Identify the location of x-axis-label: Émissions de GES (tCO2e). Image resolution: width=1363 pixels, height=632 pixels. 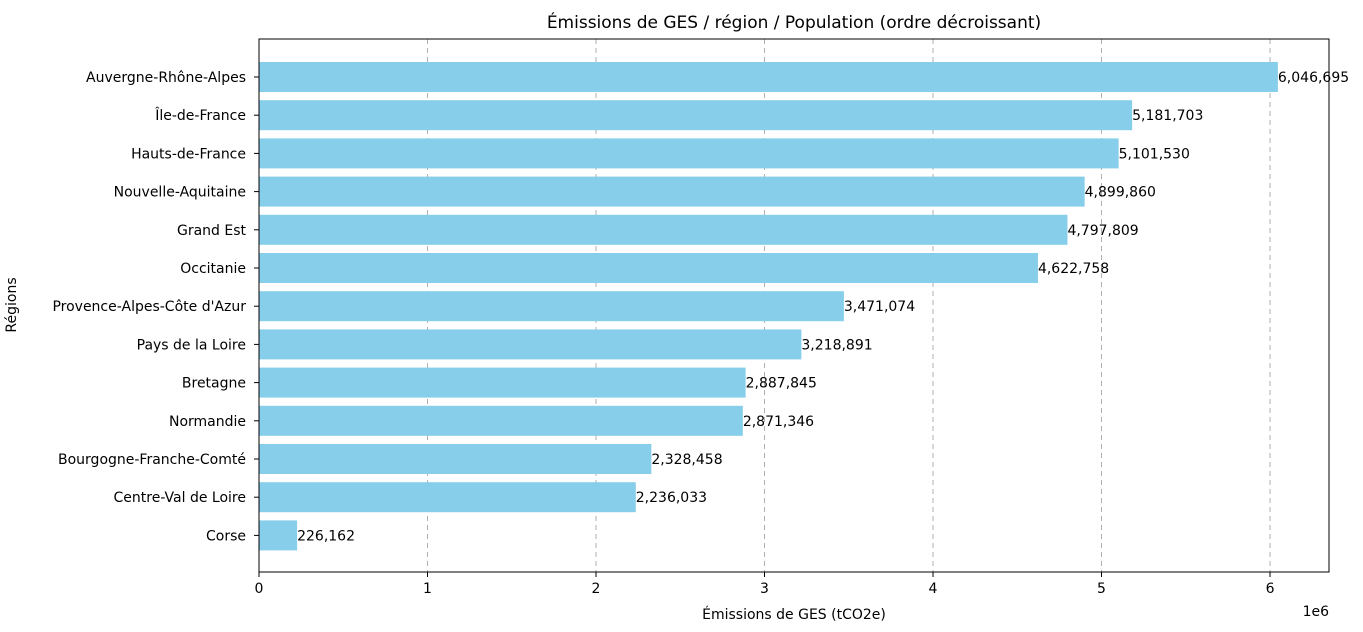
(794, 614).